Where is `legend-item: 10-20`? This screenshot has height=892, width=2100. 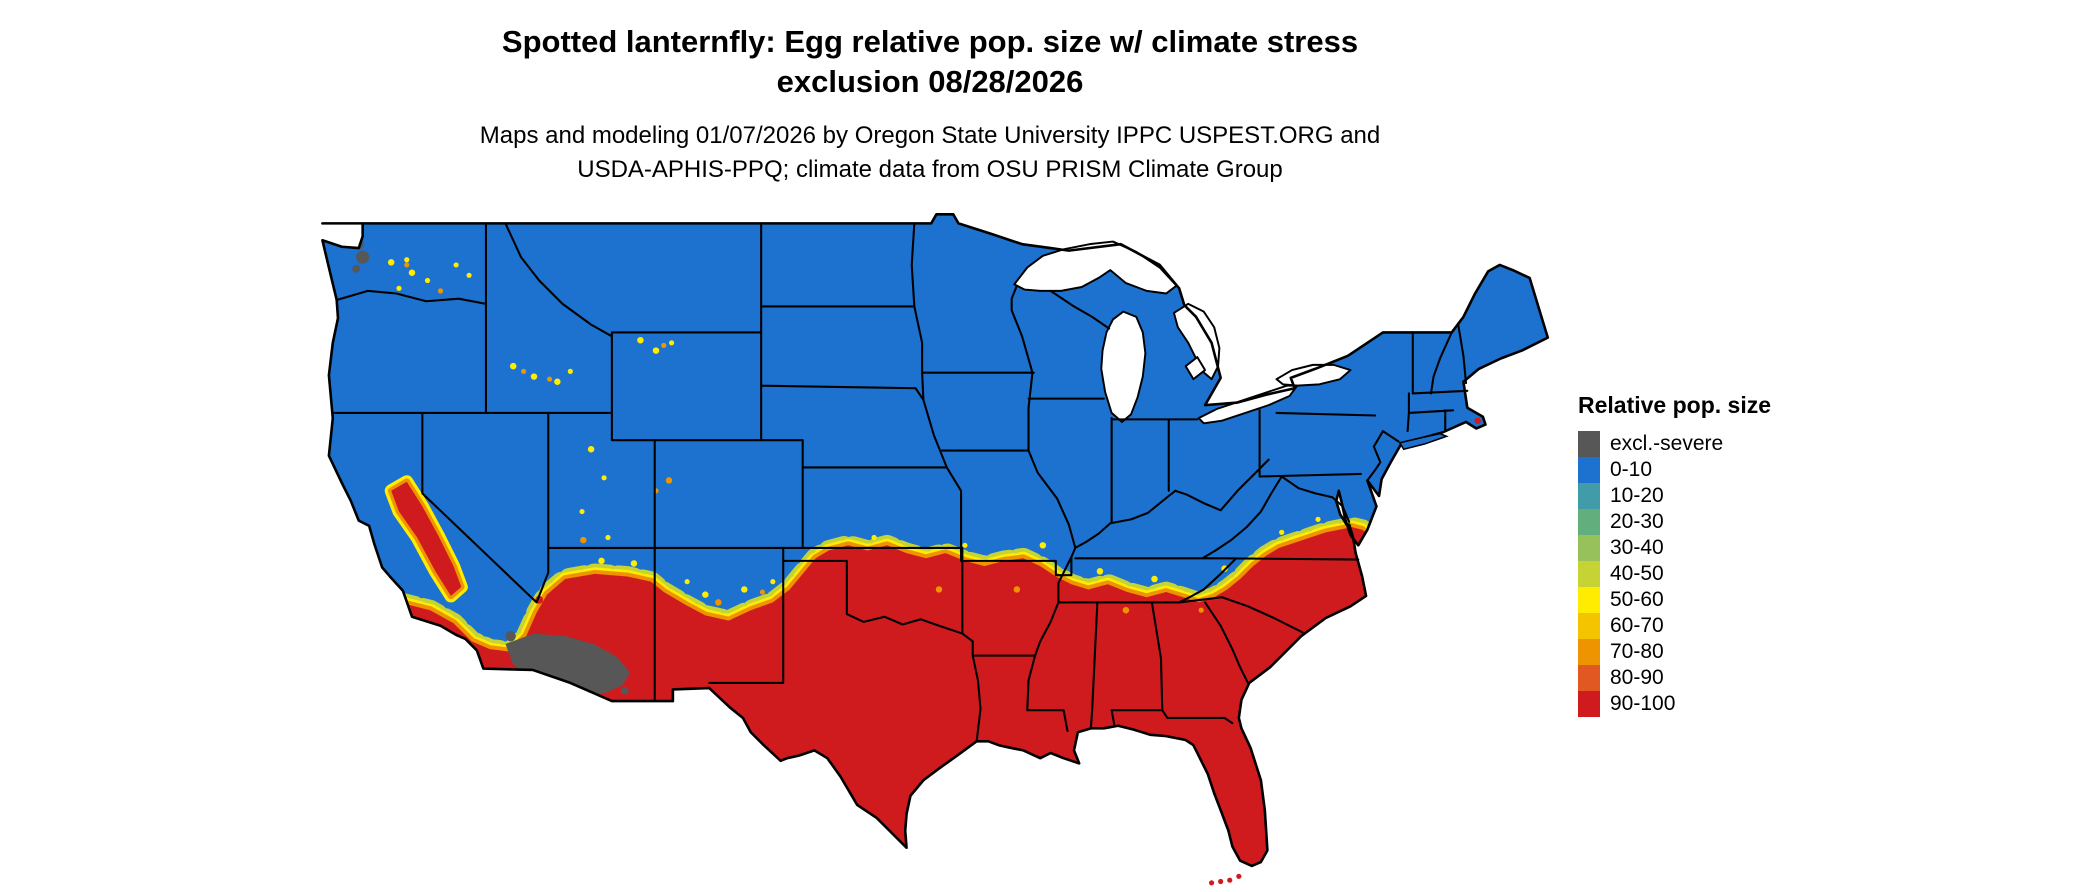
legend-item: 10-20 is located at coordinates (1674, 496).